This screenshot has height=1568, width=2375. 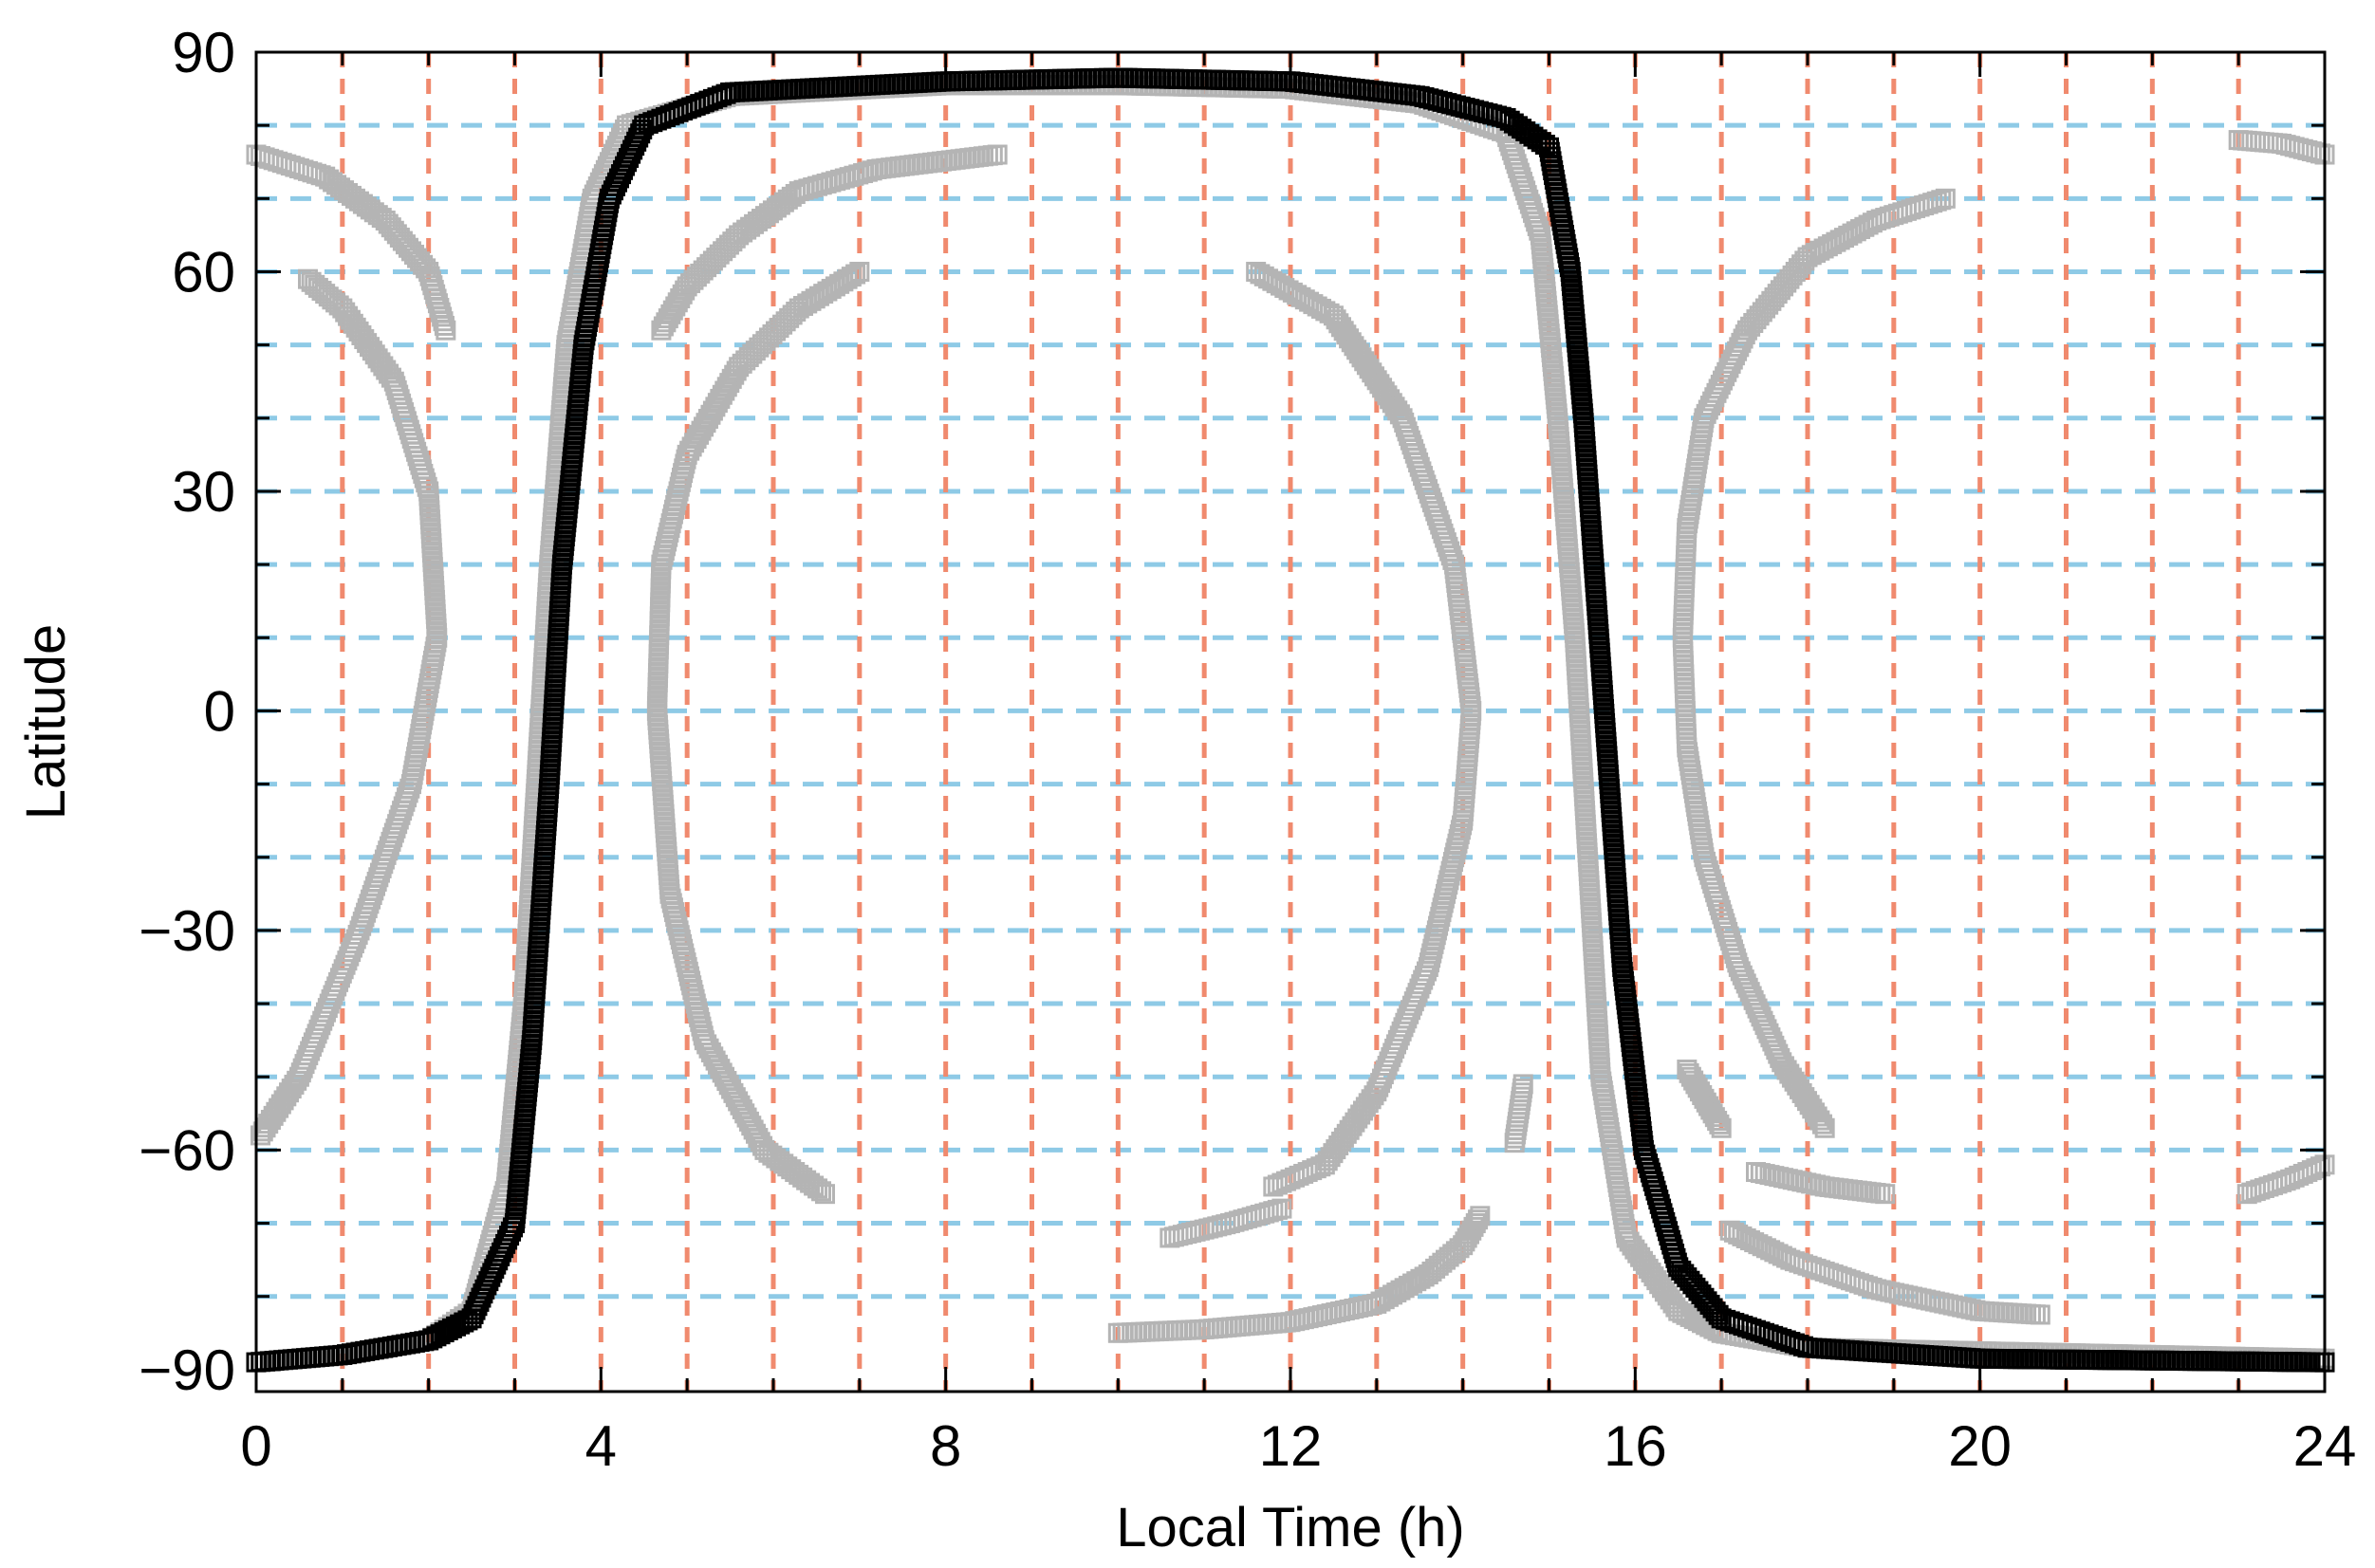 What do you see at coordinates (1980, 1446) in the screenshot?
I see `x-tick-label: 20` at bounding box center [1980, 1446].